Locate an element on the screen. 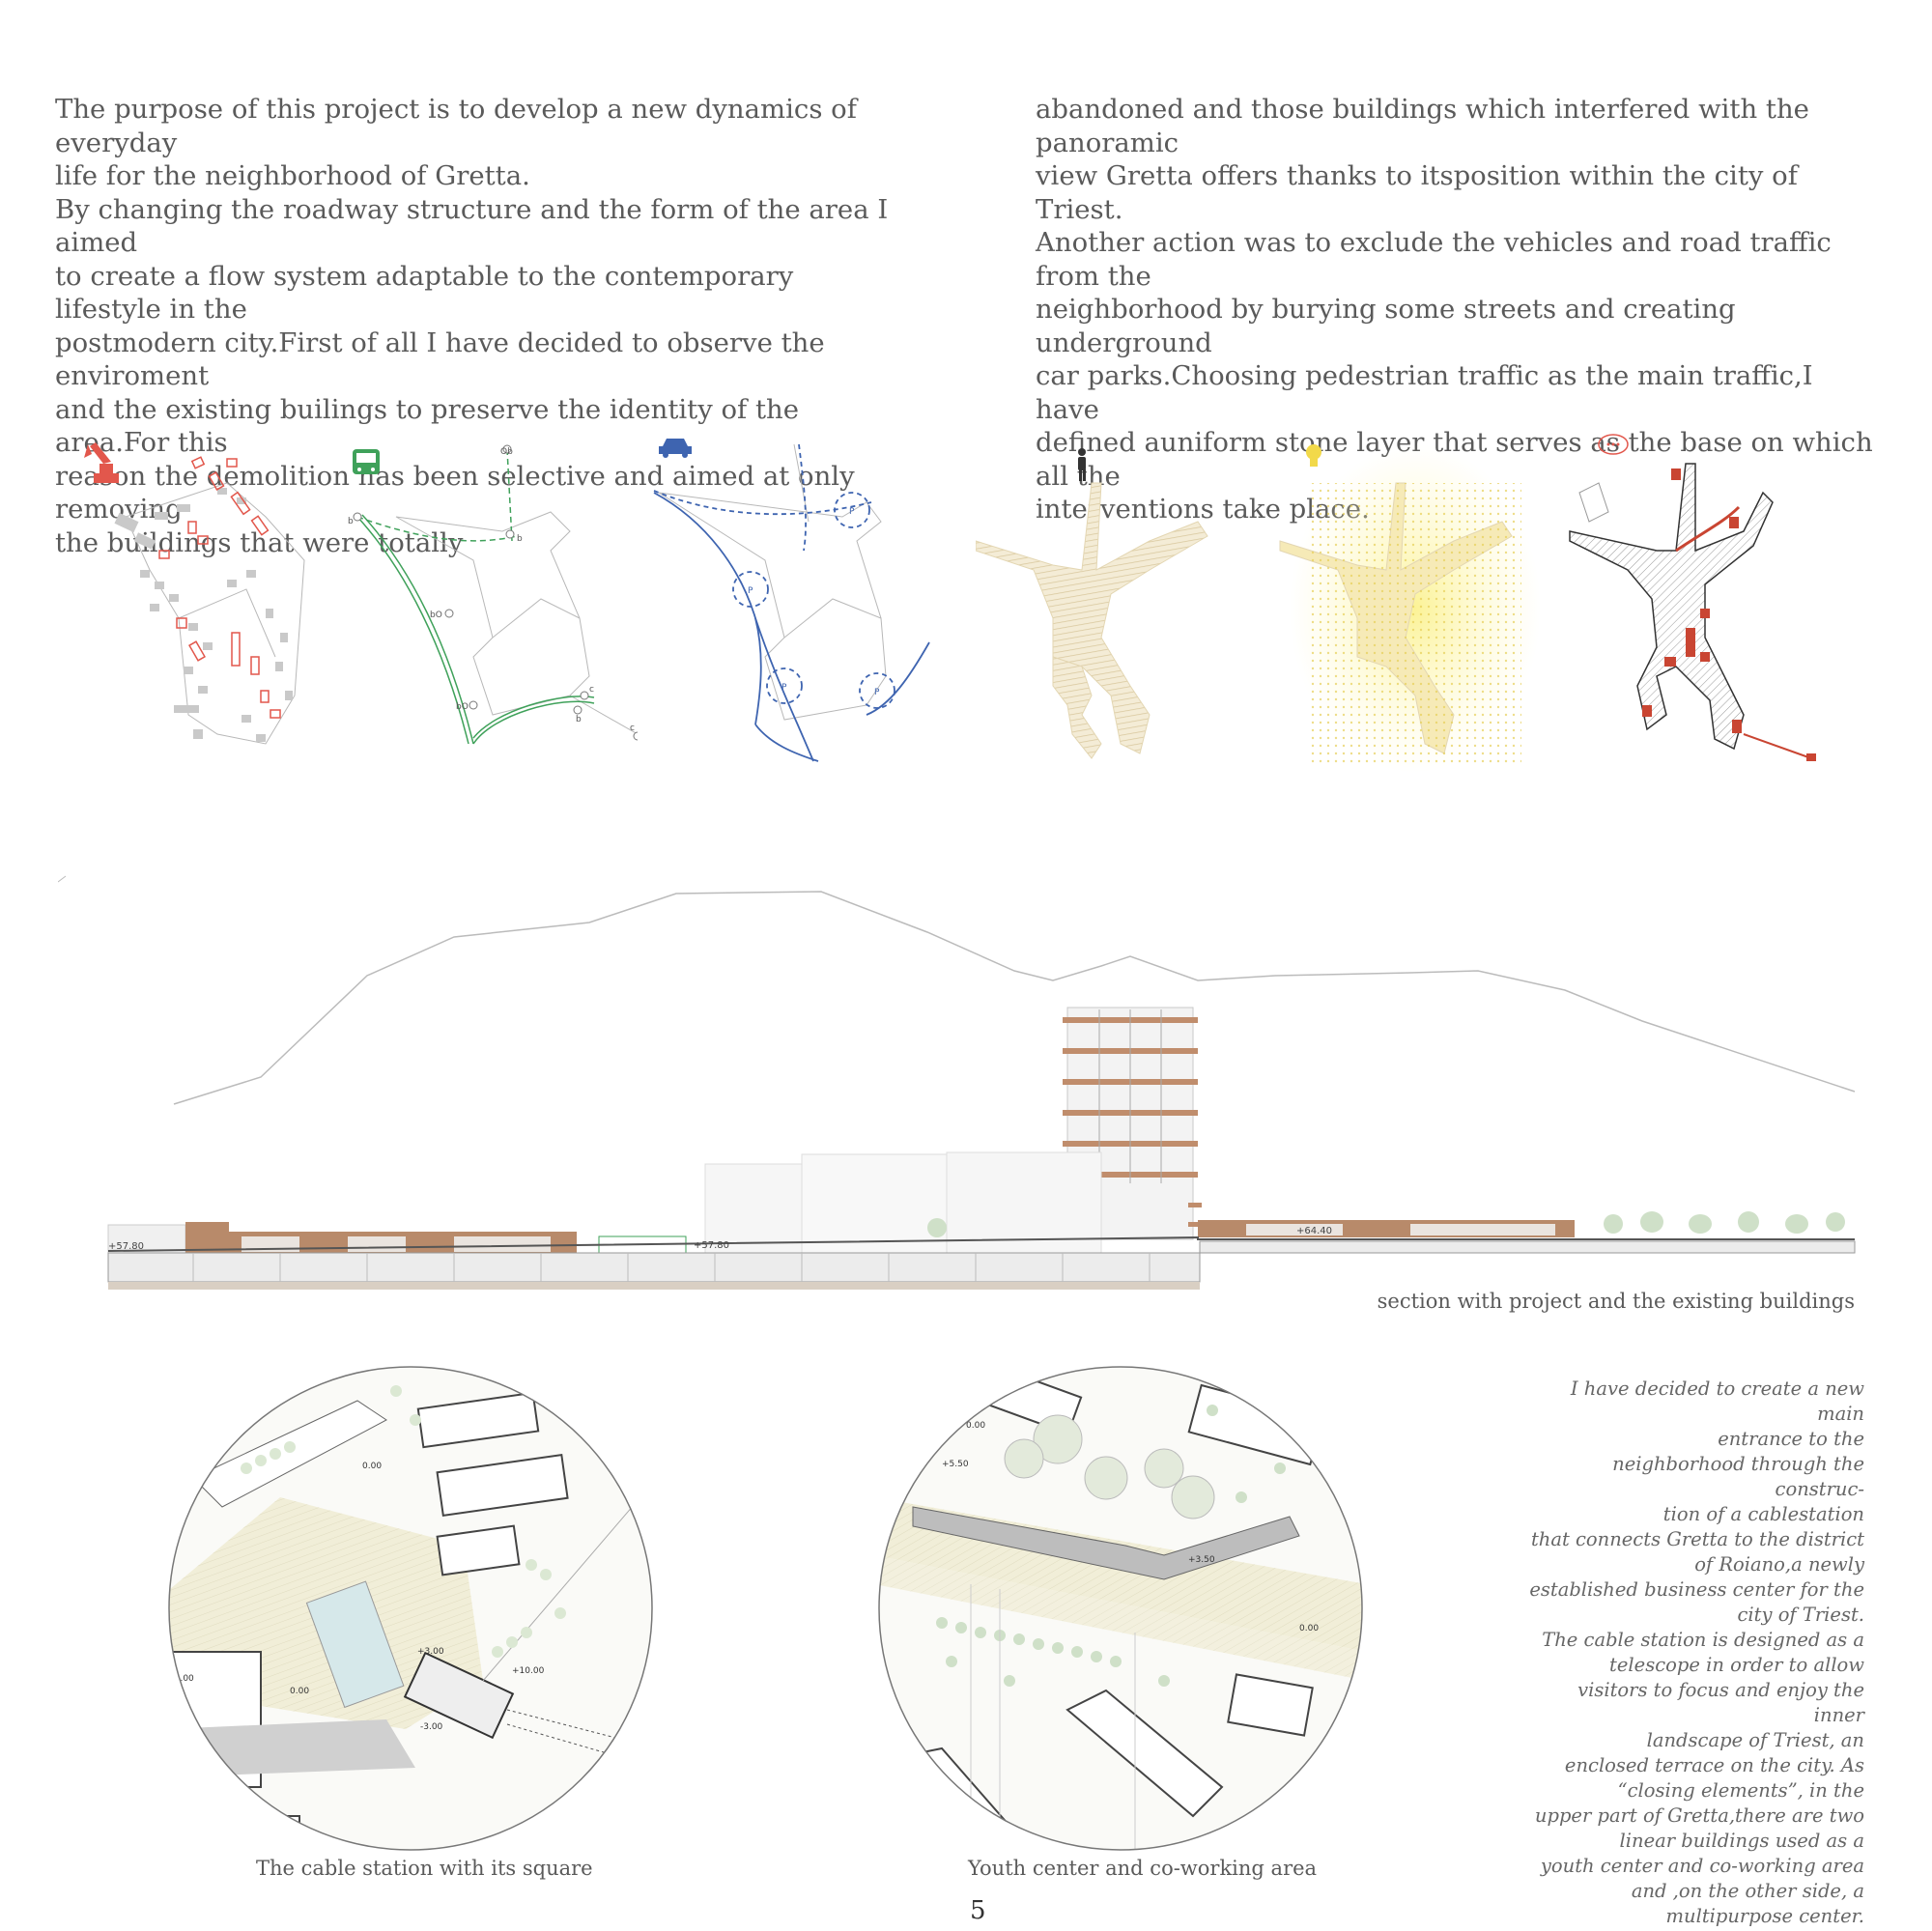 The image size is (1932, 1931). text-line: city of Triest. is located at coordinates (1800, 1615).